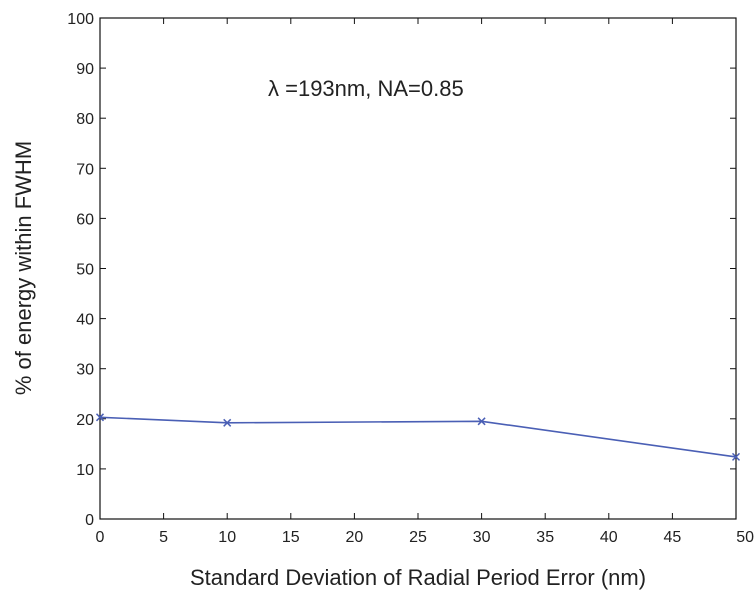 This screenshot has width=754, height=596. Describe the element at coordinates (418, 537) in the screenshot. I see `x-tick-label: 25` at that location.